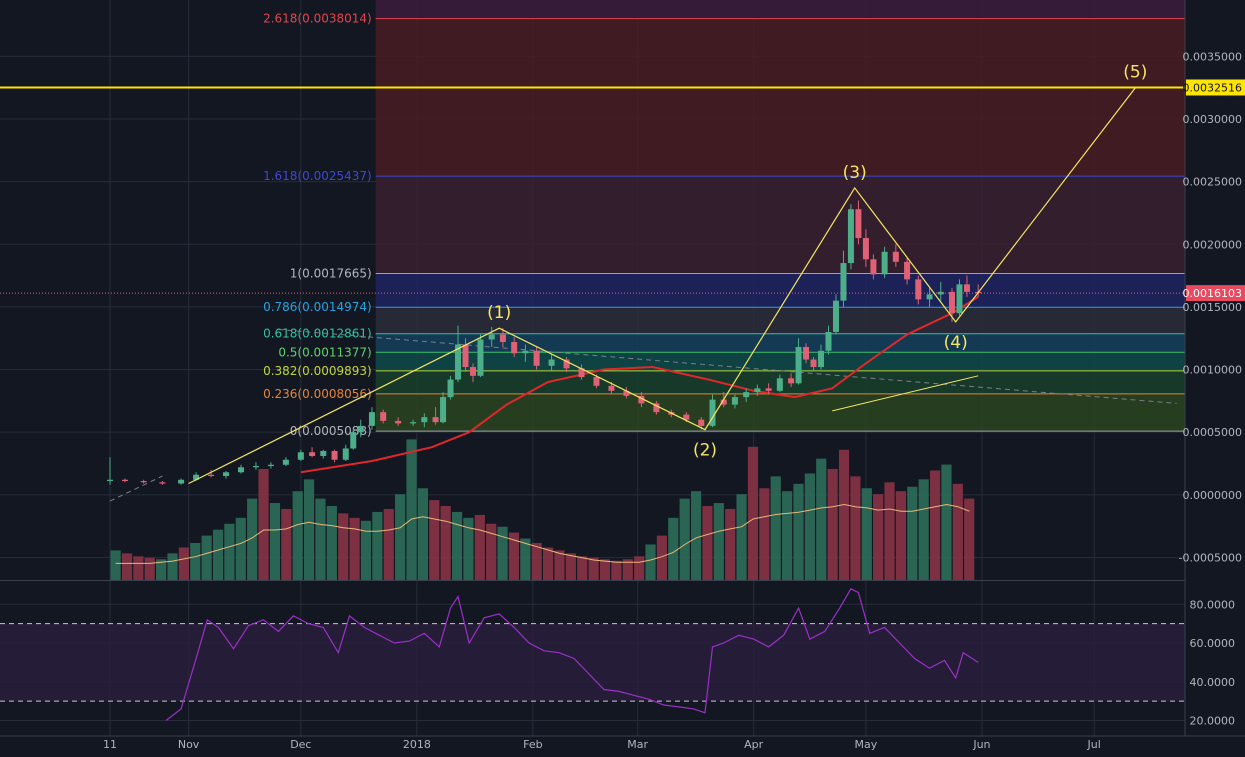  What do you see at coordinates (1215, 293) in the screenshot?
I see `price-badge` at bounding box center [1215, 293].